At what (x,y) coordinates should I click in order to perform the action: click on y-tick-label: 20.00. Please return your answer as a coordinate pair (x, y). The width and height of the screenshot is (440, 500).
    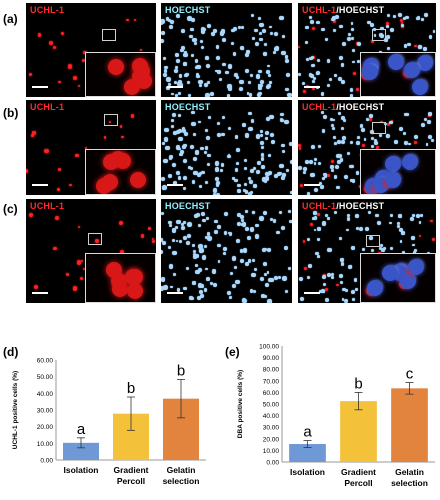
    Looking at the image, I should click on (45, 427).